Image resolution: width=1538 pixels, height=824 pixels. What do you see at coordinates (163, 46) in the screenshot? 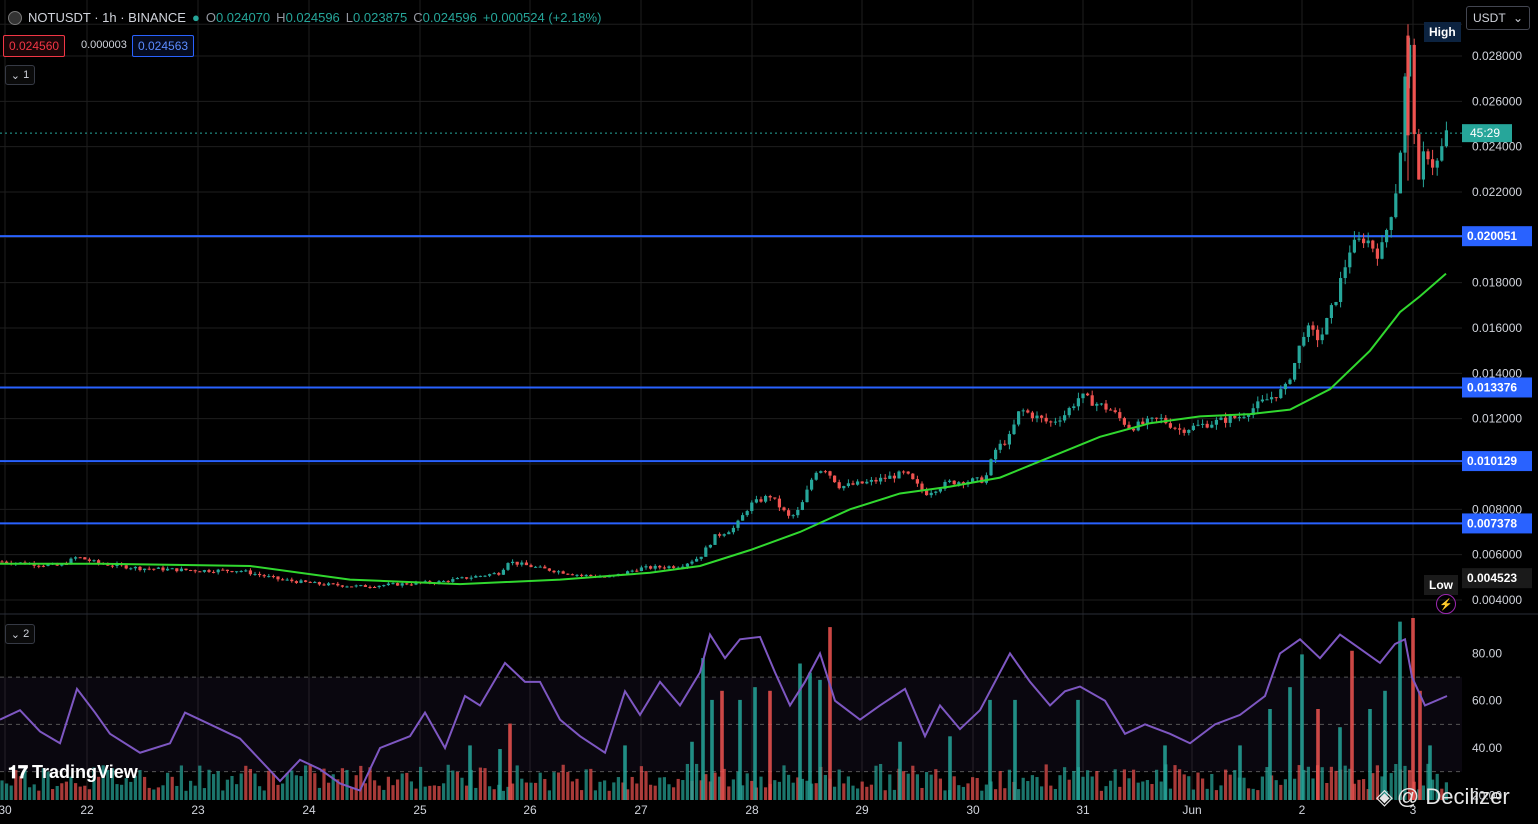
I see `buy-price-button: 0.024563` at bounding box center [163, 46].